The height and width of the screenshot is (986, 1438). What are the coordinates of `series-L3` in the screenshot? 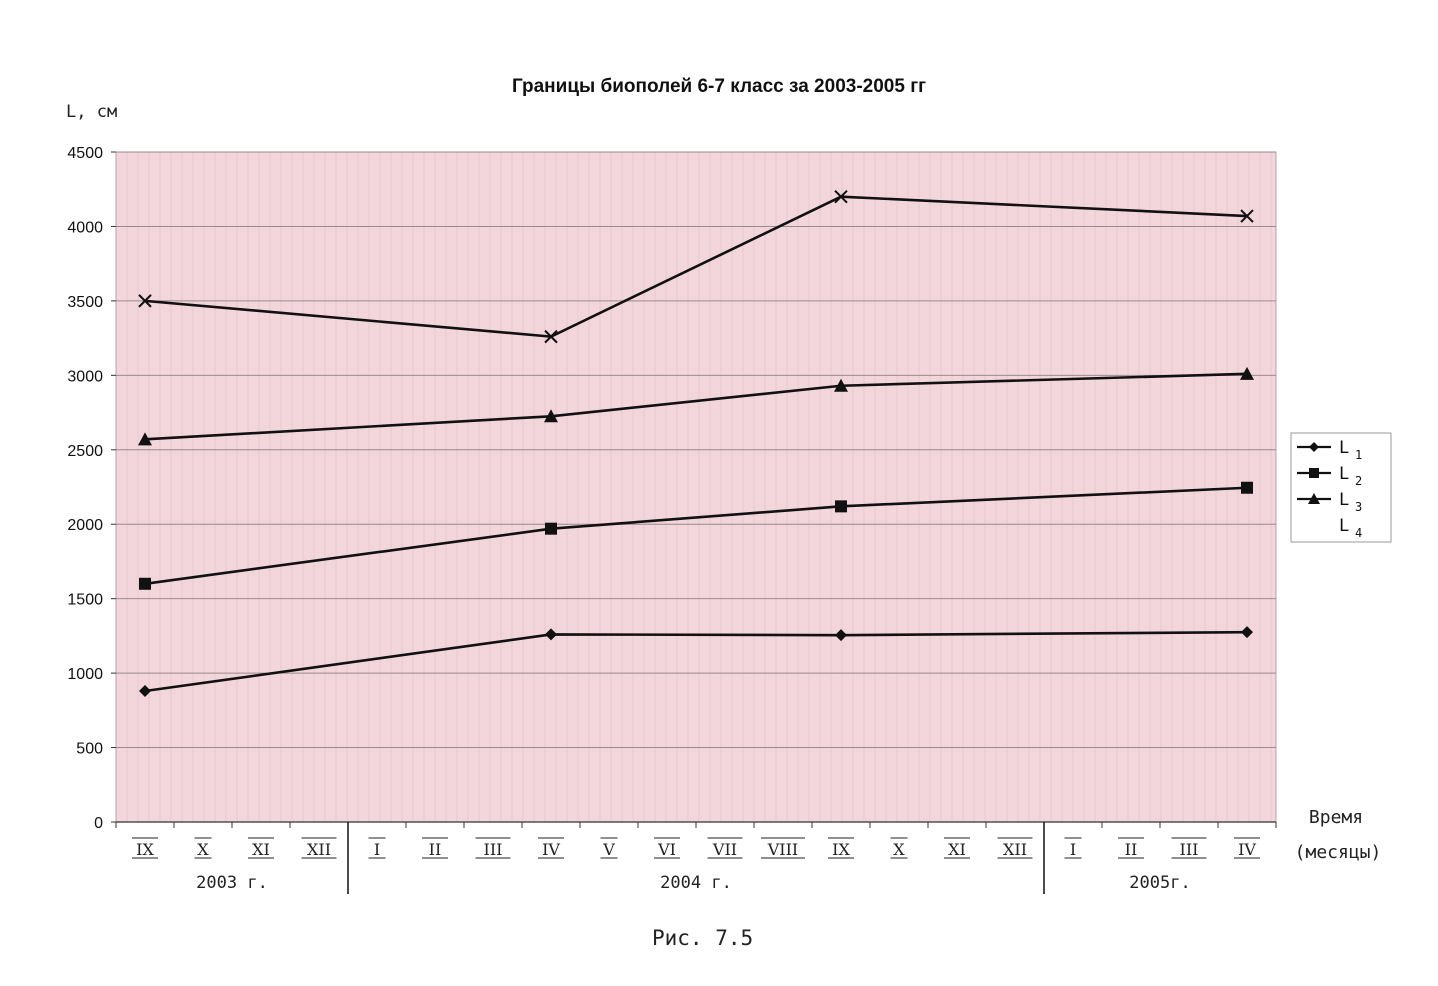 It's located at (696, 406).